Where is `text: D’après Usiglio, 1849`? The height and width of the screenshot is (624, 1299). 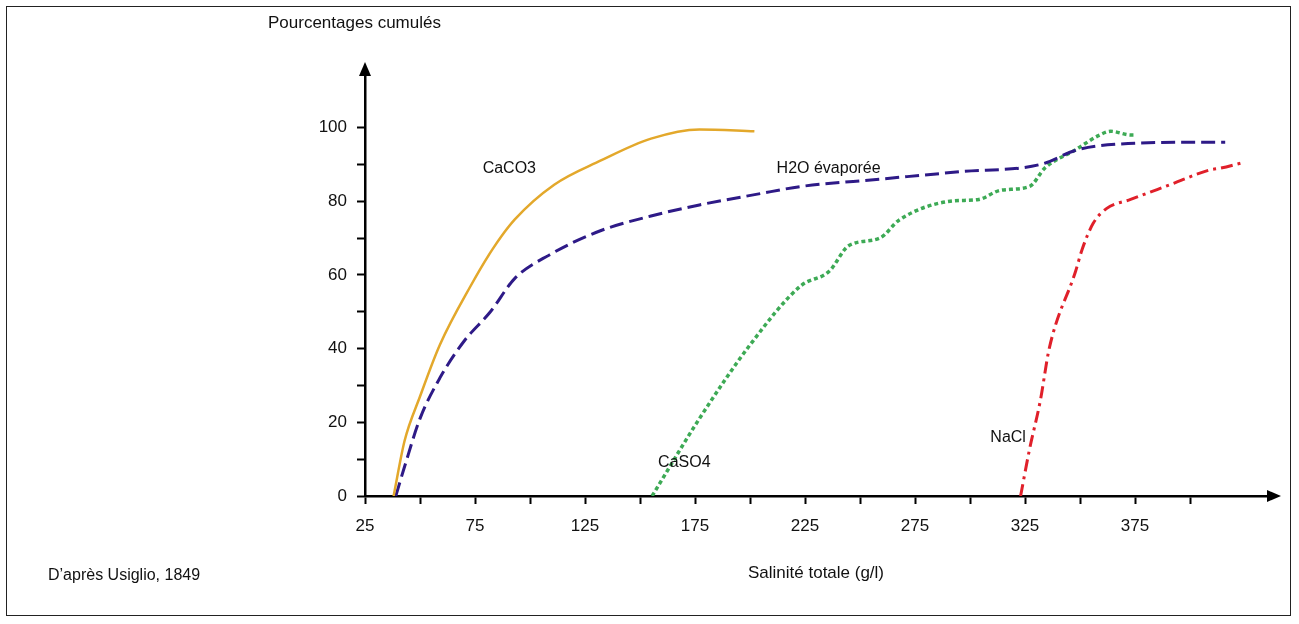
text: D’après Usiglio, 1849 is located at coordinates (124, 575).